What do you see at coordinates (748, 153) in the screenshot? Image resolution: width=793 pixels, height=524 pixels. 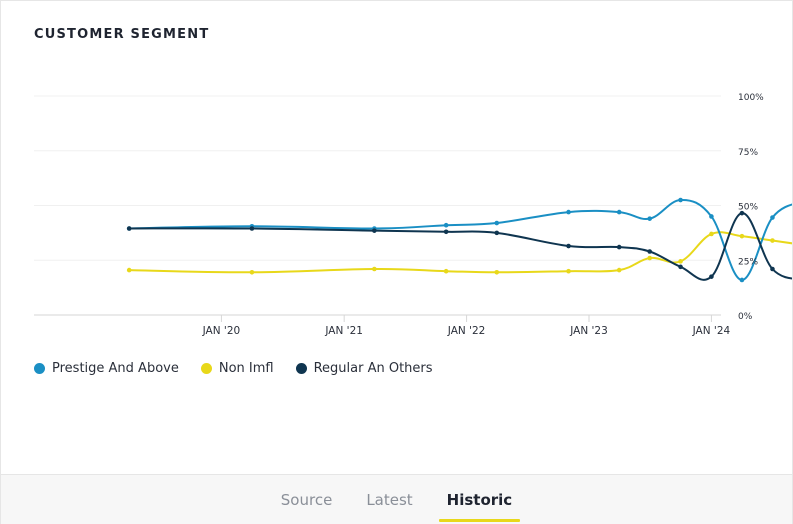 I see `y-tick-label: 75%` at bounding box center [748, 153].